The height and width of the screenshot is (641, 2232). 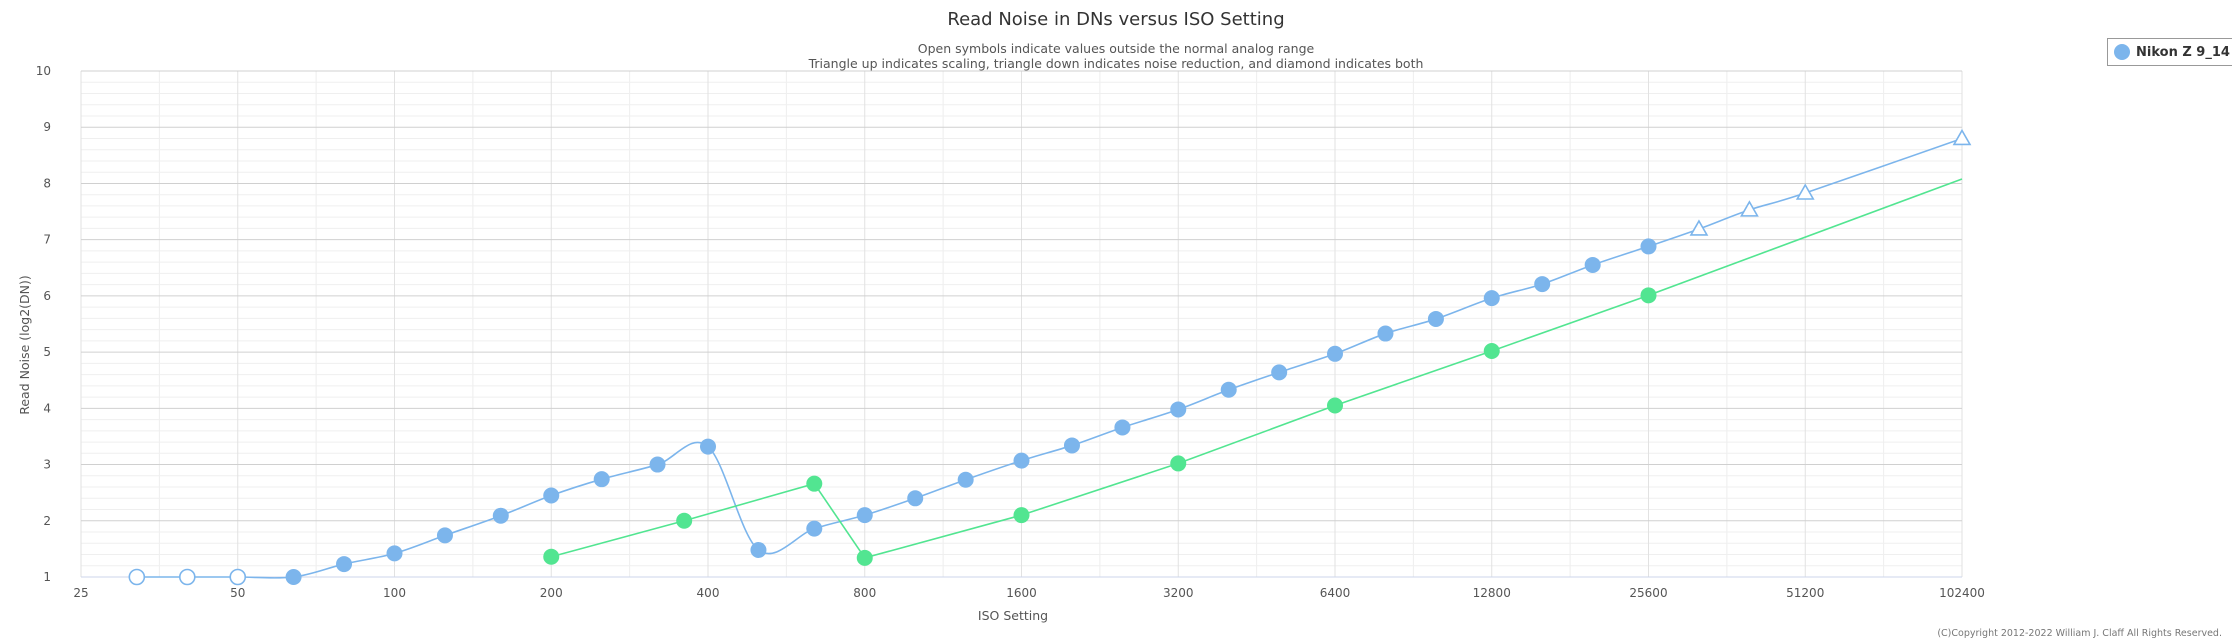 I want to click on legend-series-label: Nikon Z 9_14, so click(x=2183, y=52).